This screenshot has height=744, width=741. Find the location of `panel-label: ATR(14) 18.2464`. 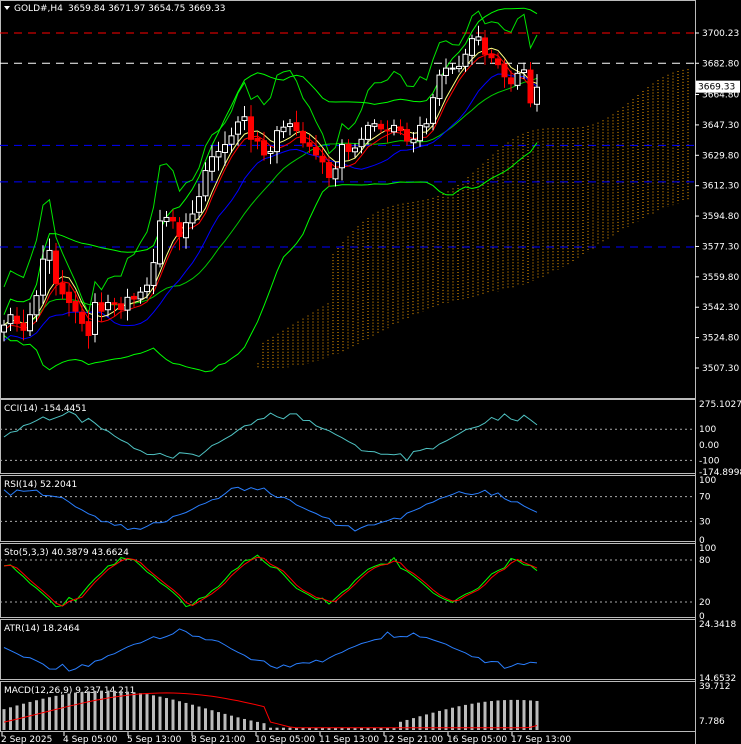

panel-label: ATR(14) 18.2464 is located at coordinates (42, 629).